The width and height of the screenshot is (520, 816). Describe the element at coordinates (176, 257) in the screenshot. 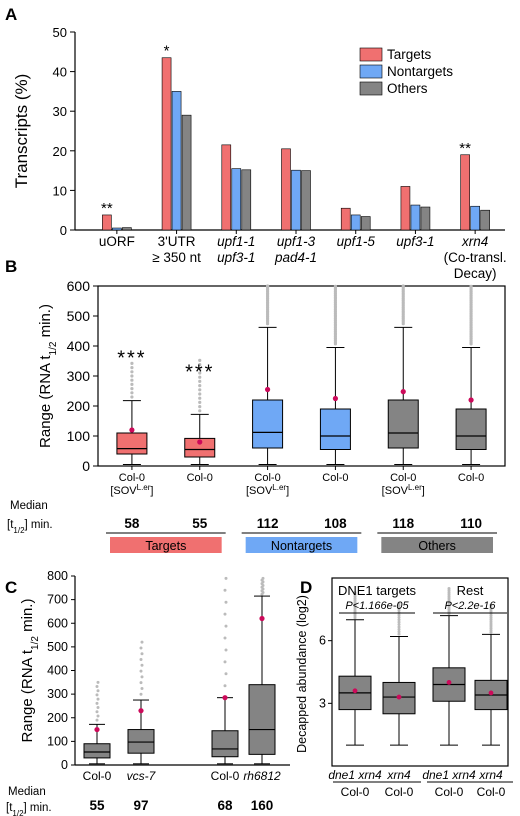

I see `panel-a-x-tick-label: ≥ 350 nt` at that location.